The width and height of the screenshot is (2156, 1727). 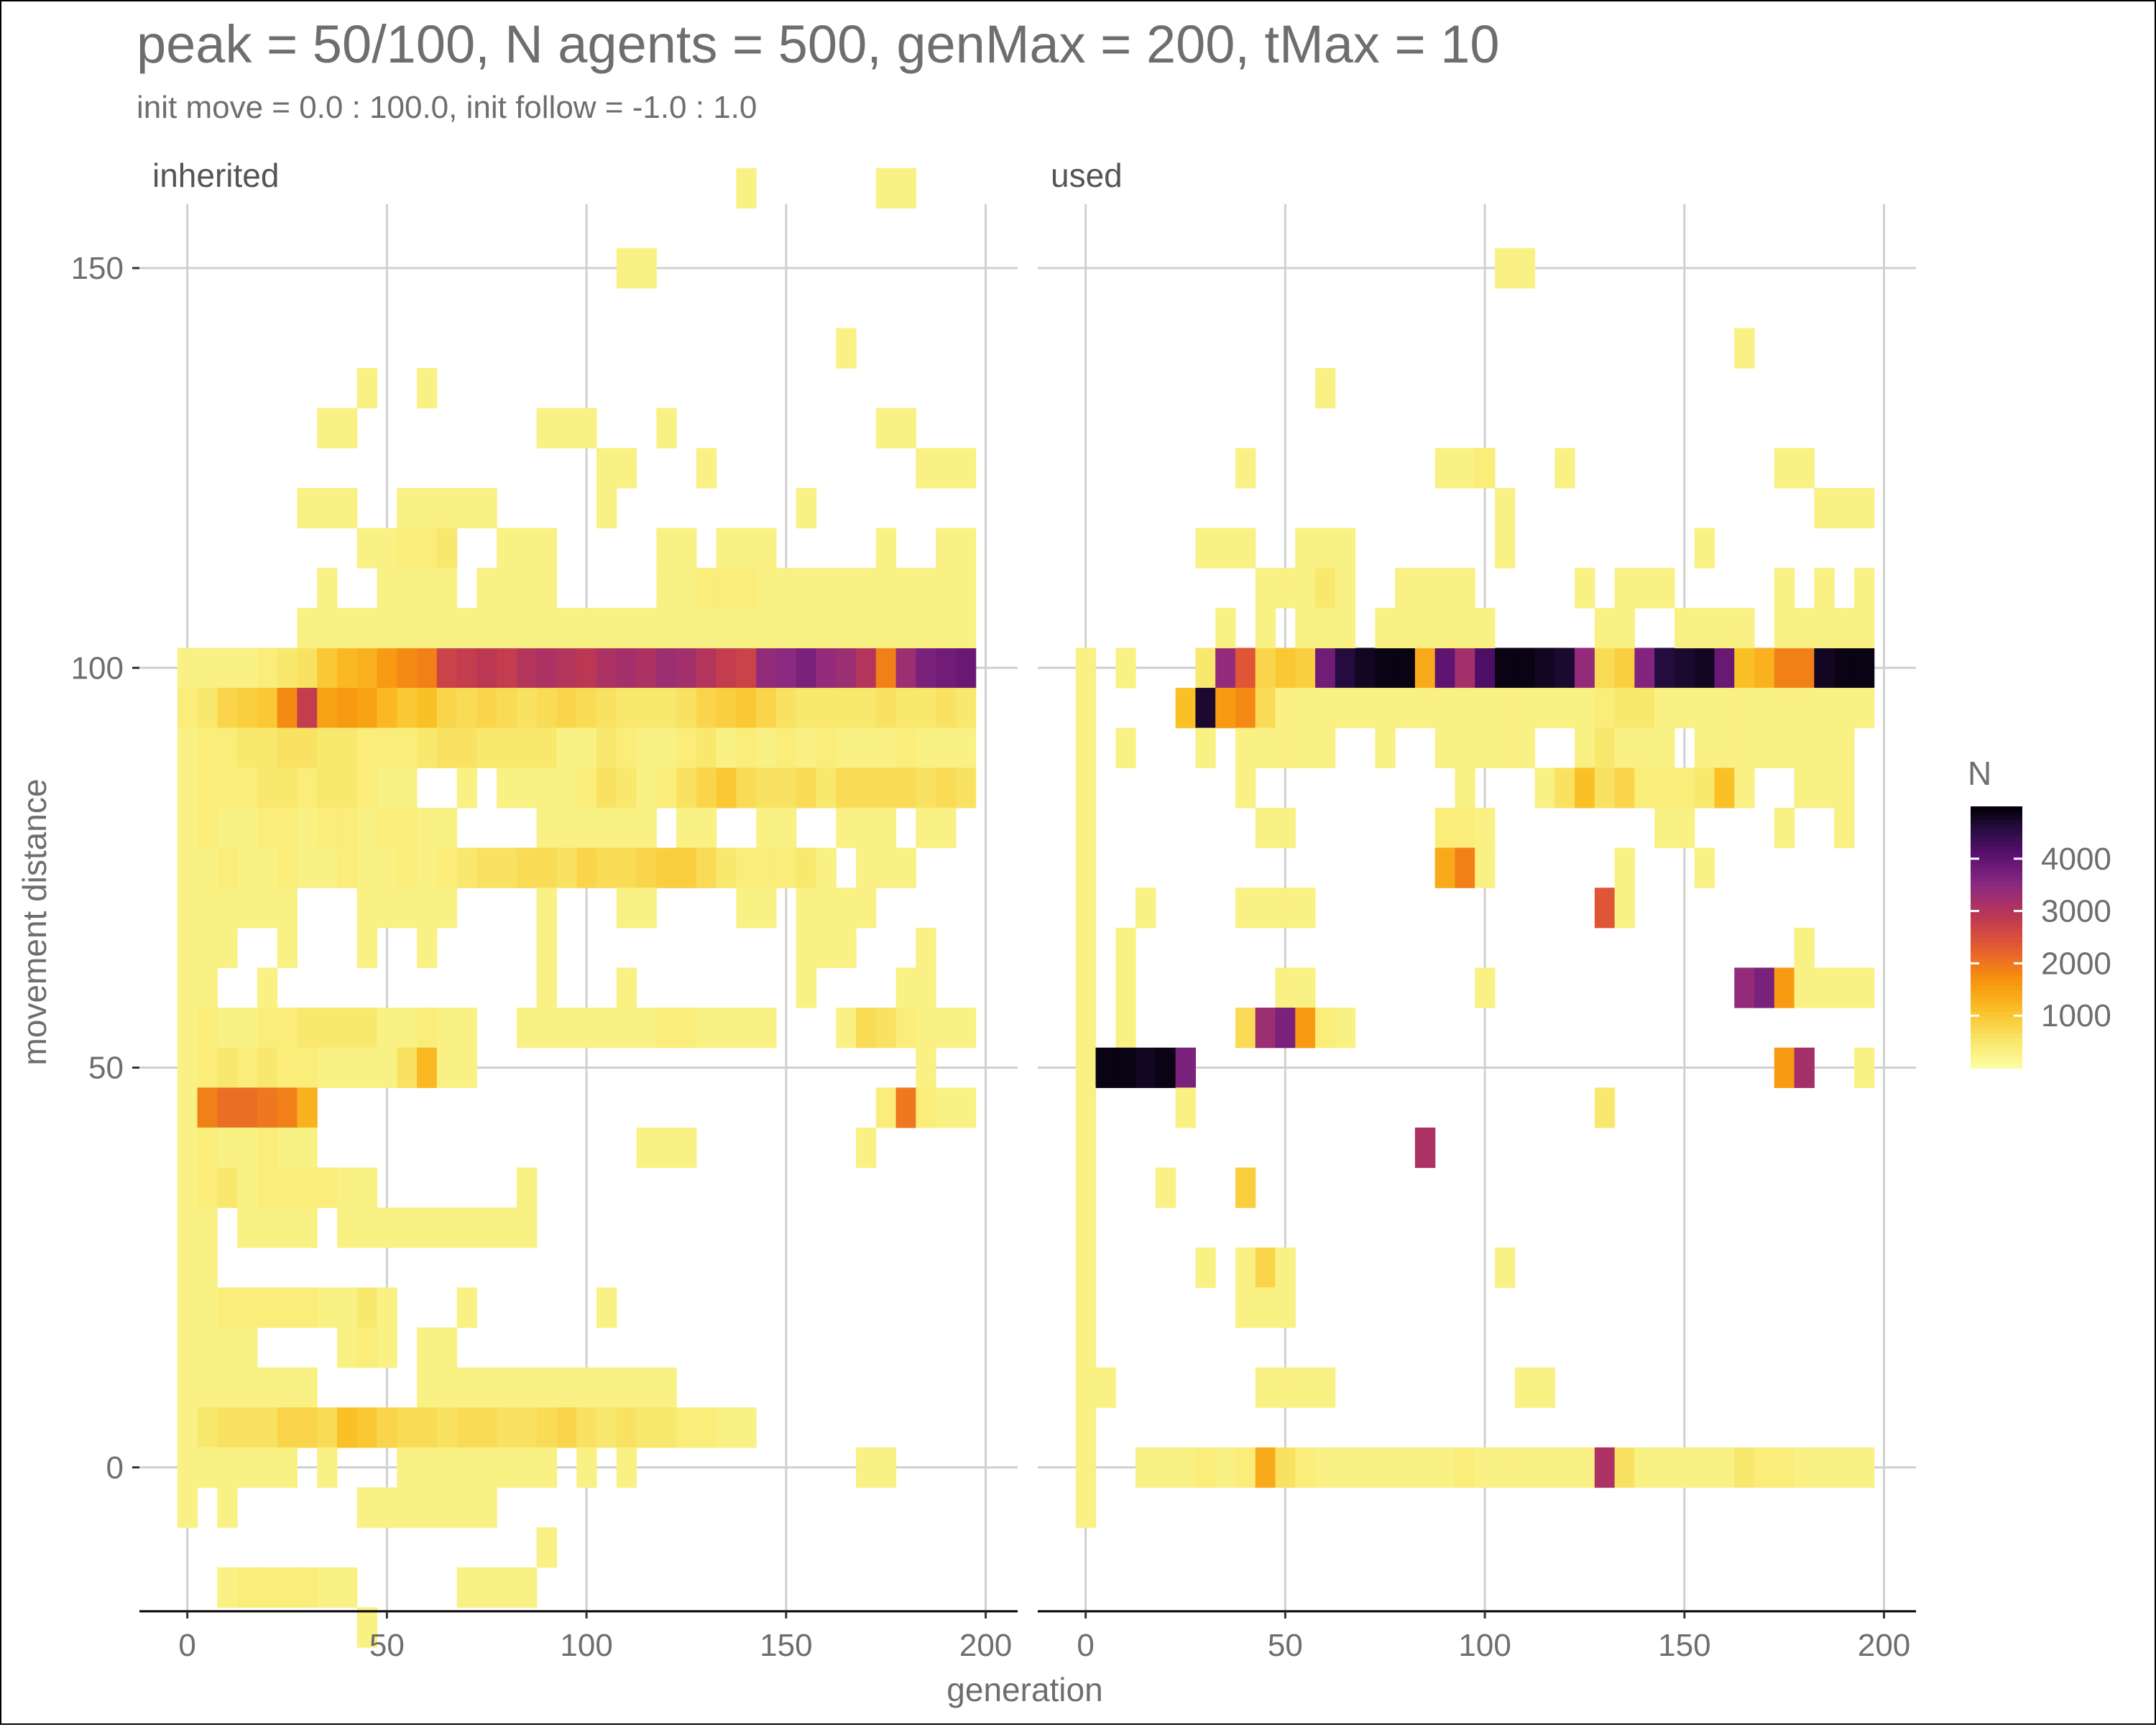 I want to click on strip-label: inherited, so click(x=215, y=176).